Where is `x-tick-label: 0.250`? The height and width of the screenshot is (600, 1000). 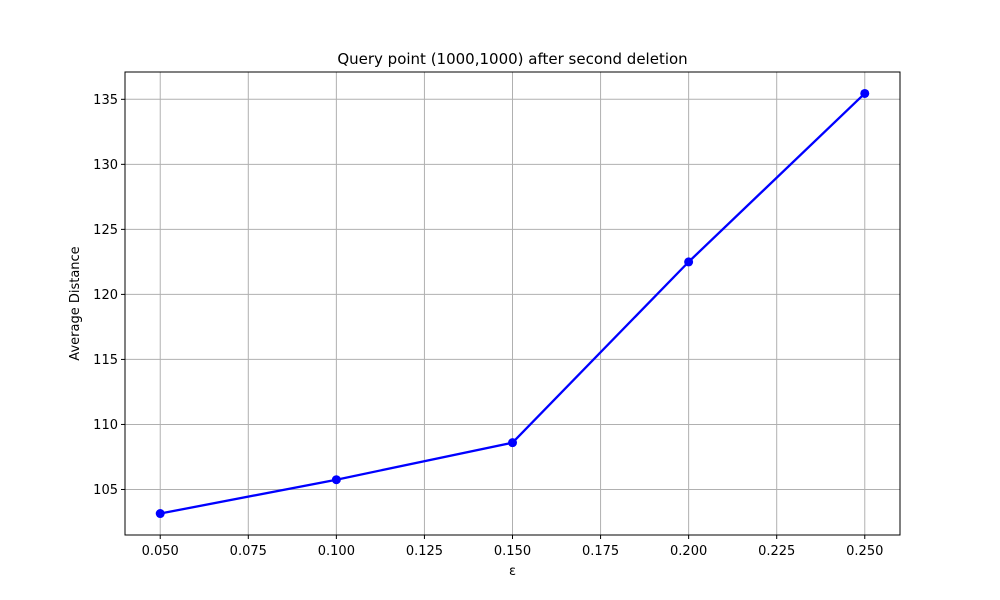 x-tick-label: 0.250 is located at coordinates (864, 551).